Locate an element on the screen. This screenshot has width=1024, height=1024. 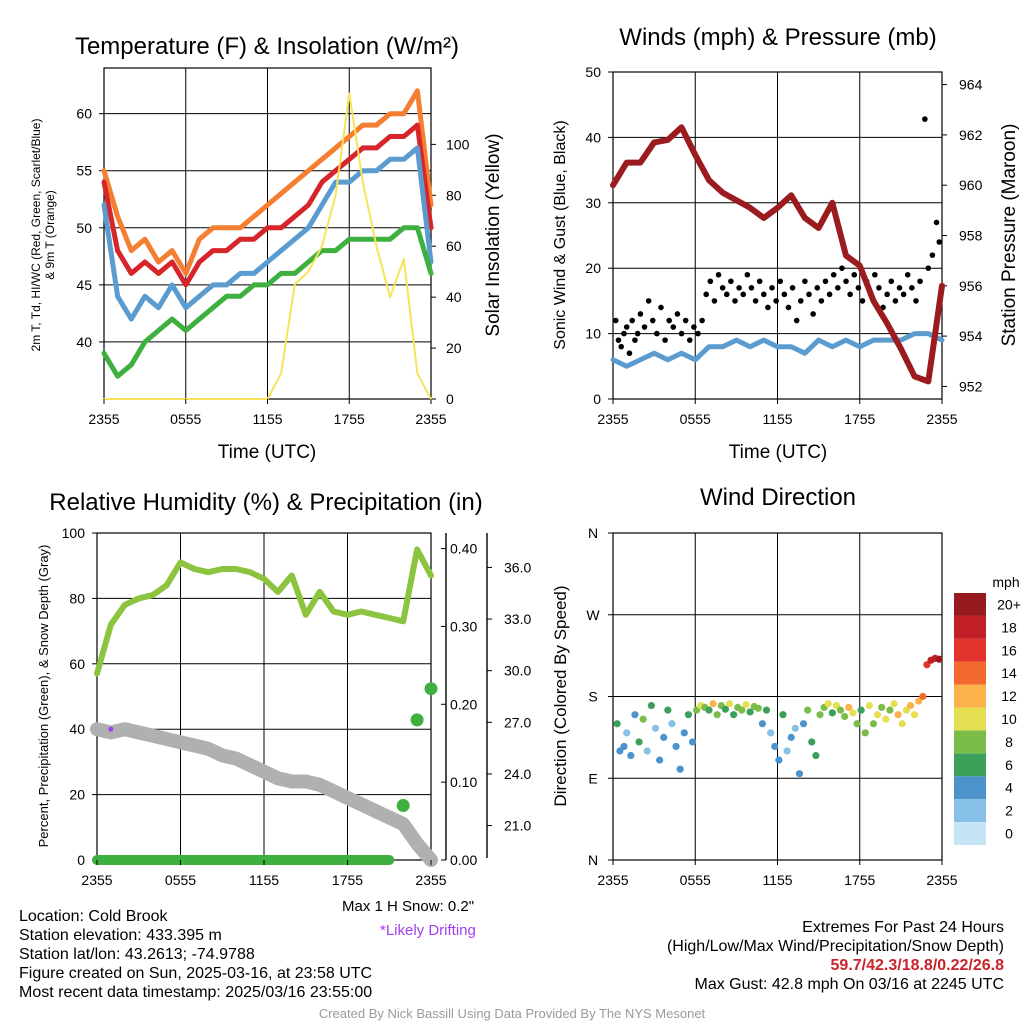
y-tick-label: 956 is located at coordinates (971, 286).